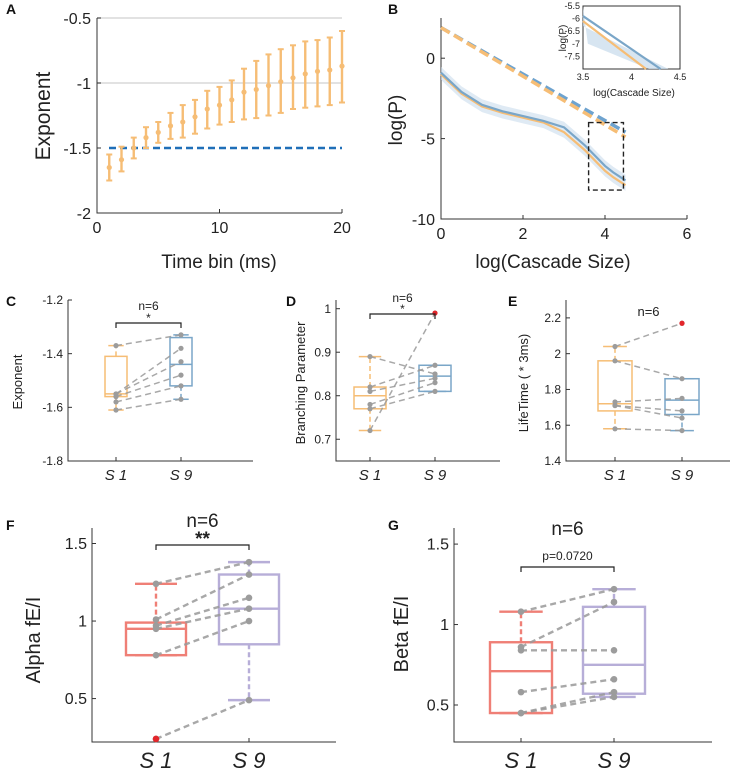 The height and width of the screenshot is (779, 733). What do you see at coordinates (430, 59) in the screenshot?
I see `y-tick-label: 0` at bounding box center [430, 59].